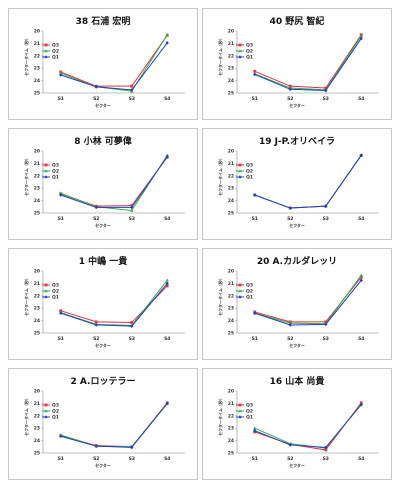 The width and height of the screenshot is (400, 500). Describe the element at coordinates (297, 22) in the screenshot. I see `chart-title: 40 野尻 智紀` at that location.